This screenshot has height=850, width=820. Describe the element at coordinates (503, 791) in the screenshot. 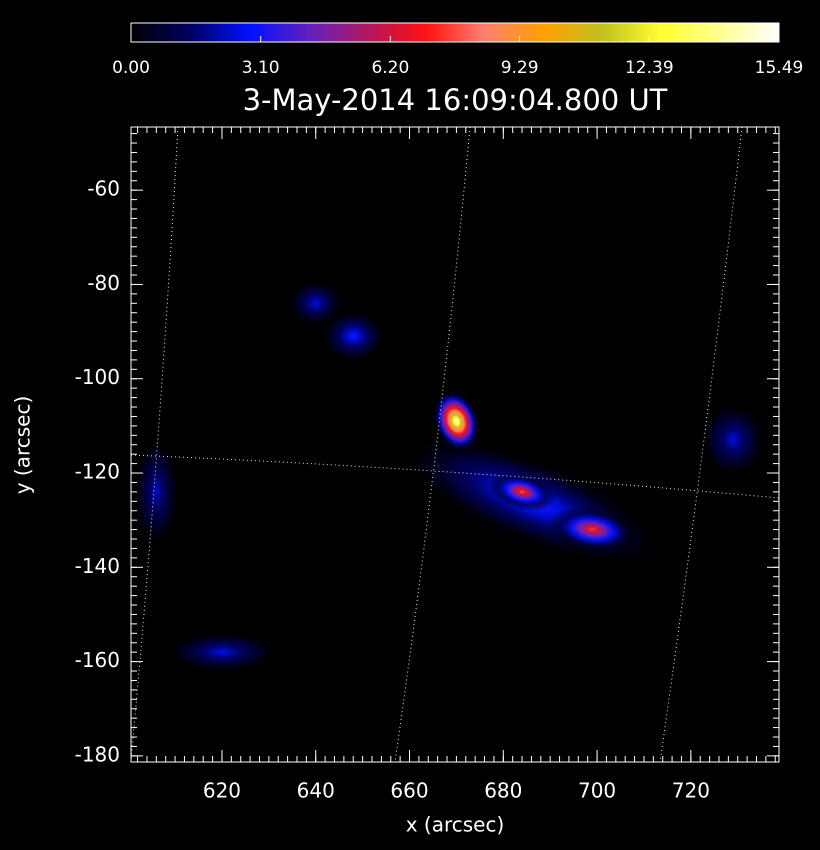

I see `x-tick-label: 680` at that location.